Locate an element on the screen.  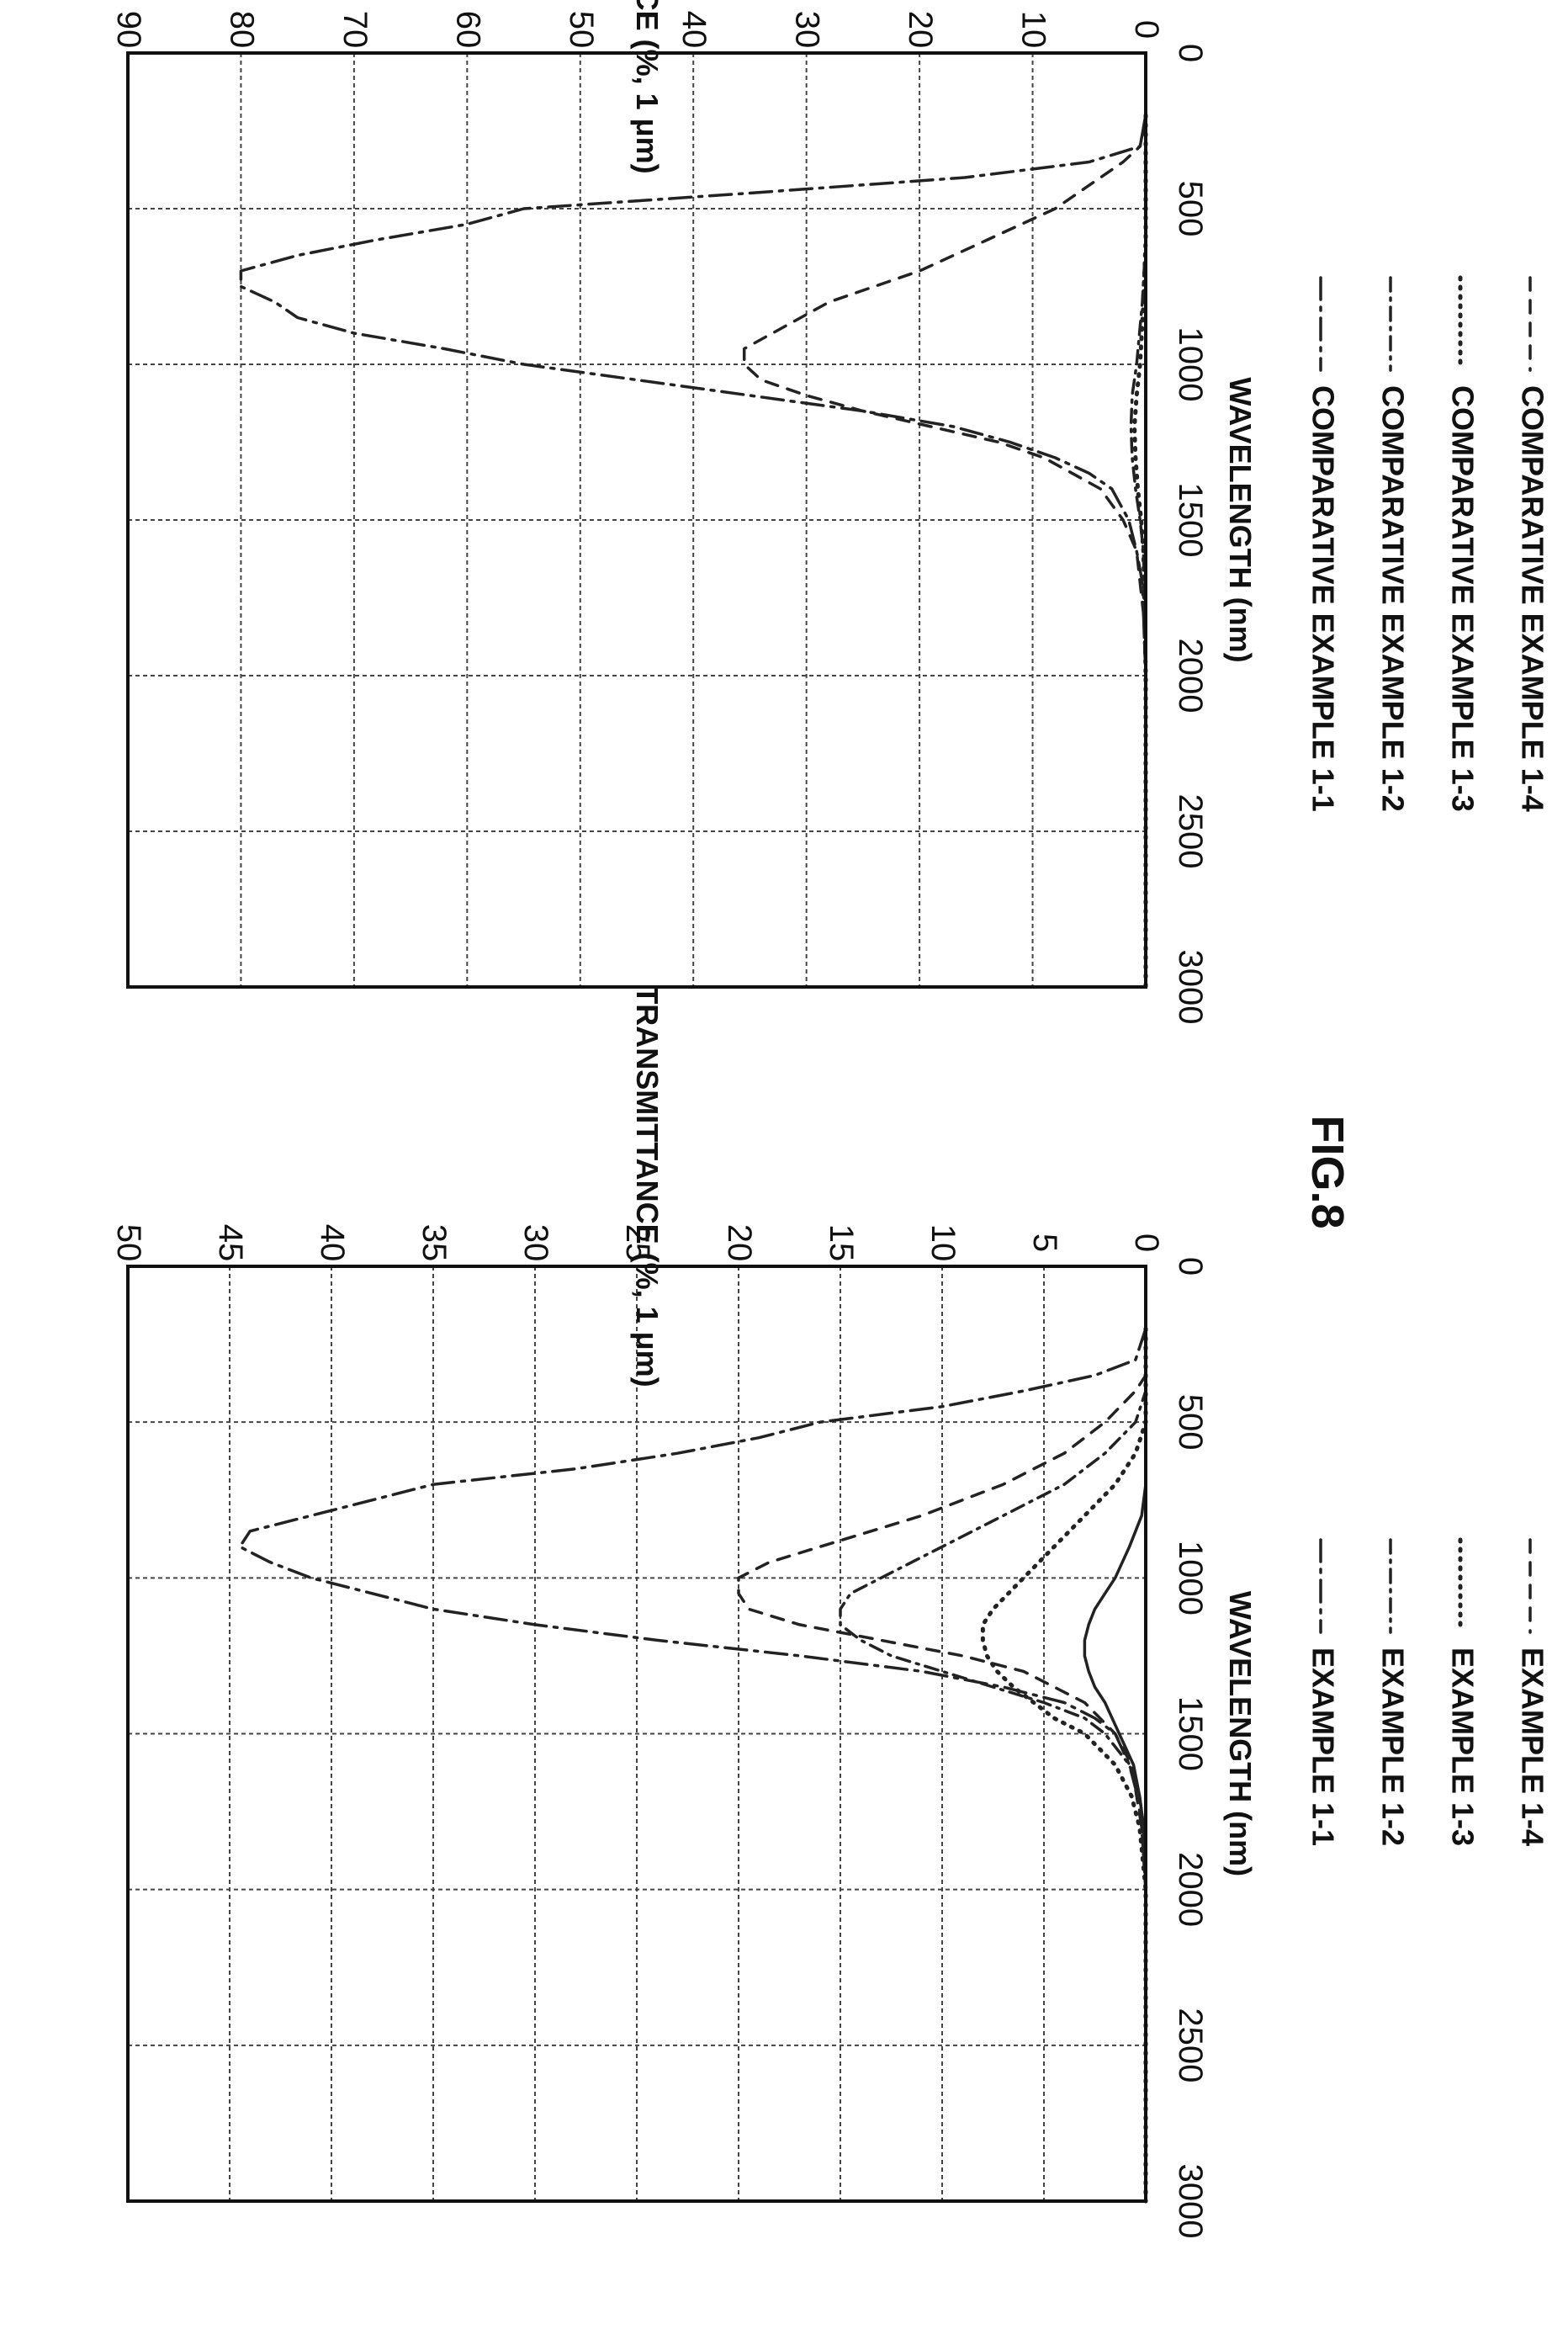
y-tick-label: 35 is located at coordinates (434, 1243).